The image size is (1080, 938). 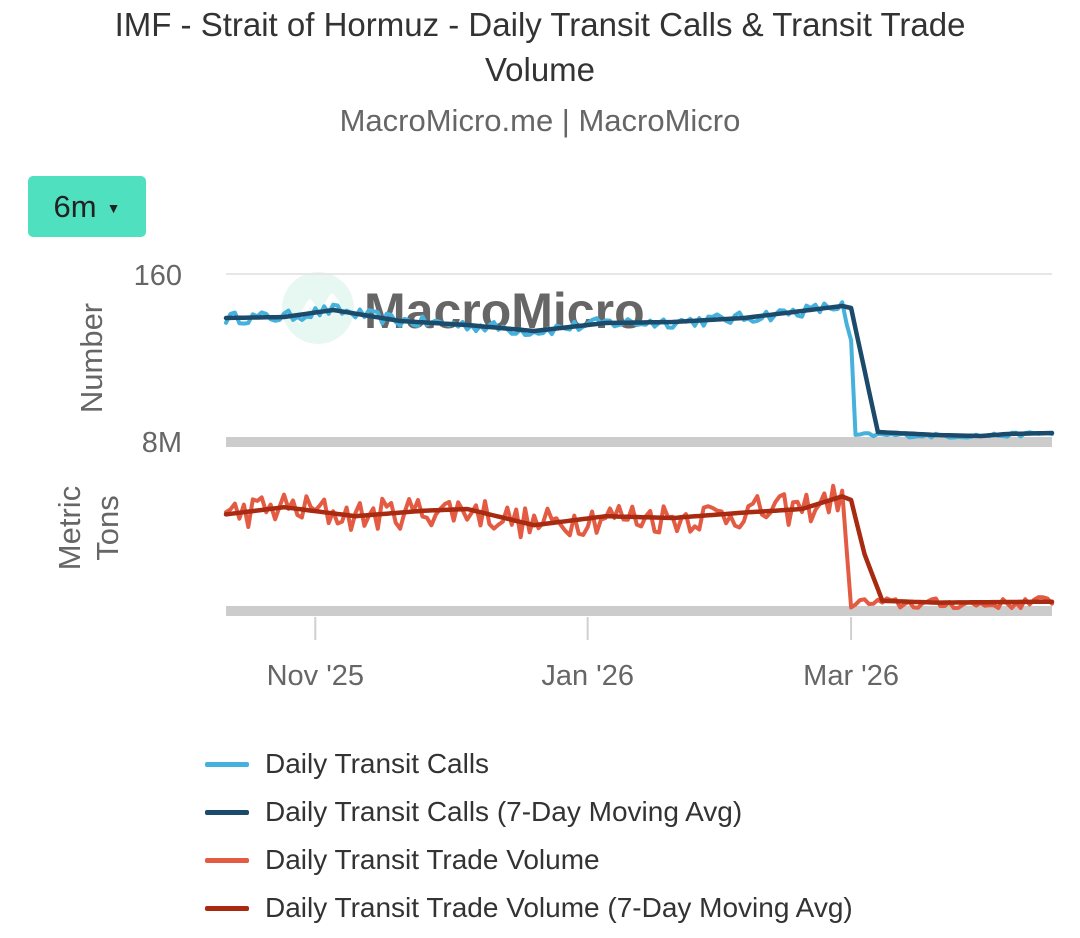 I want to click on y-axis-title-calls: Number, so click(x=91, y=358).